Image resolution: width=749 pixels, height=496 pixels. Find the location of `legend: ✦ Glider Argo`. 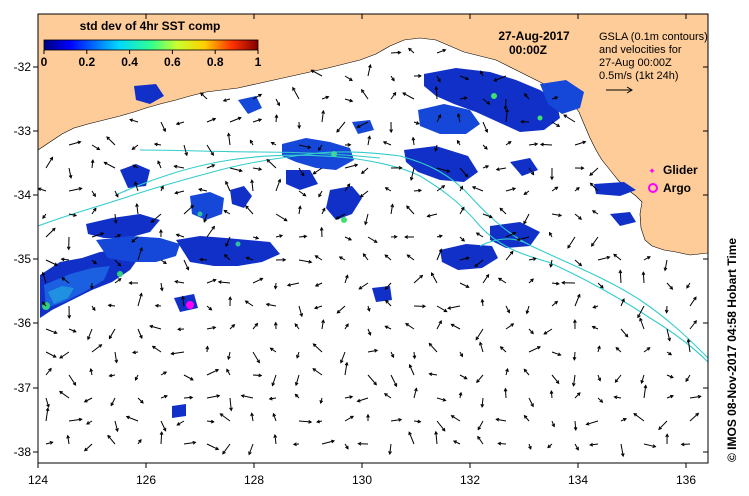

legend: ✦ Glider Argo is located at coordinates (673, 179).